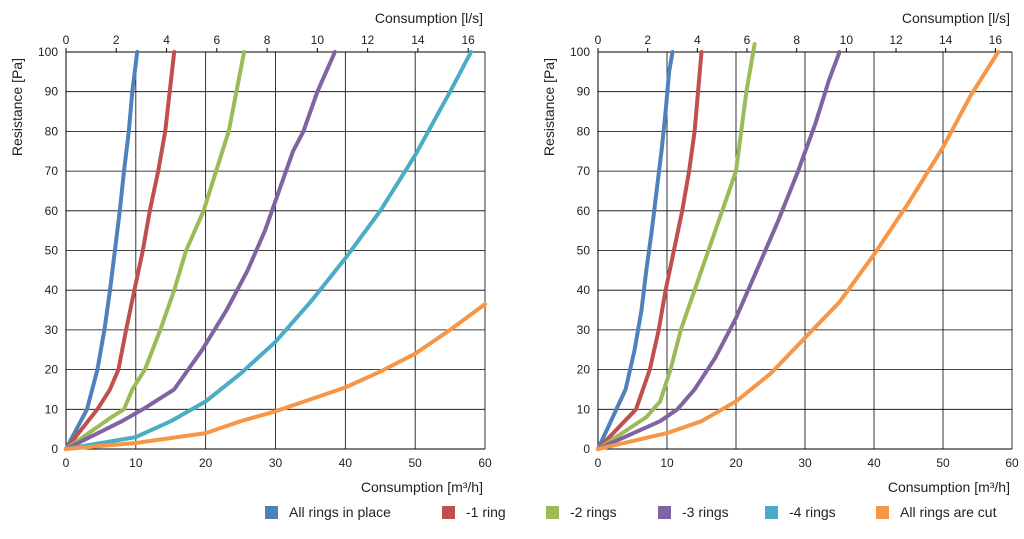  I want to click on legend-label: All rings are cut, so click(948, 512).